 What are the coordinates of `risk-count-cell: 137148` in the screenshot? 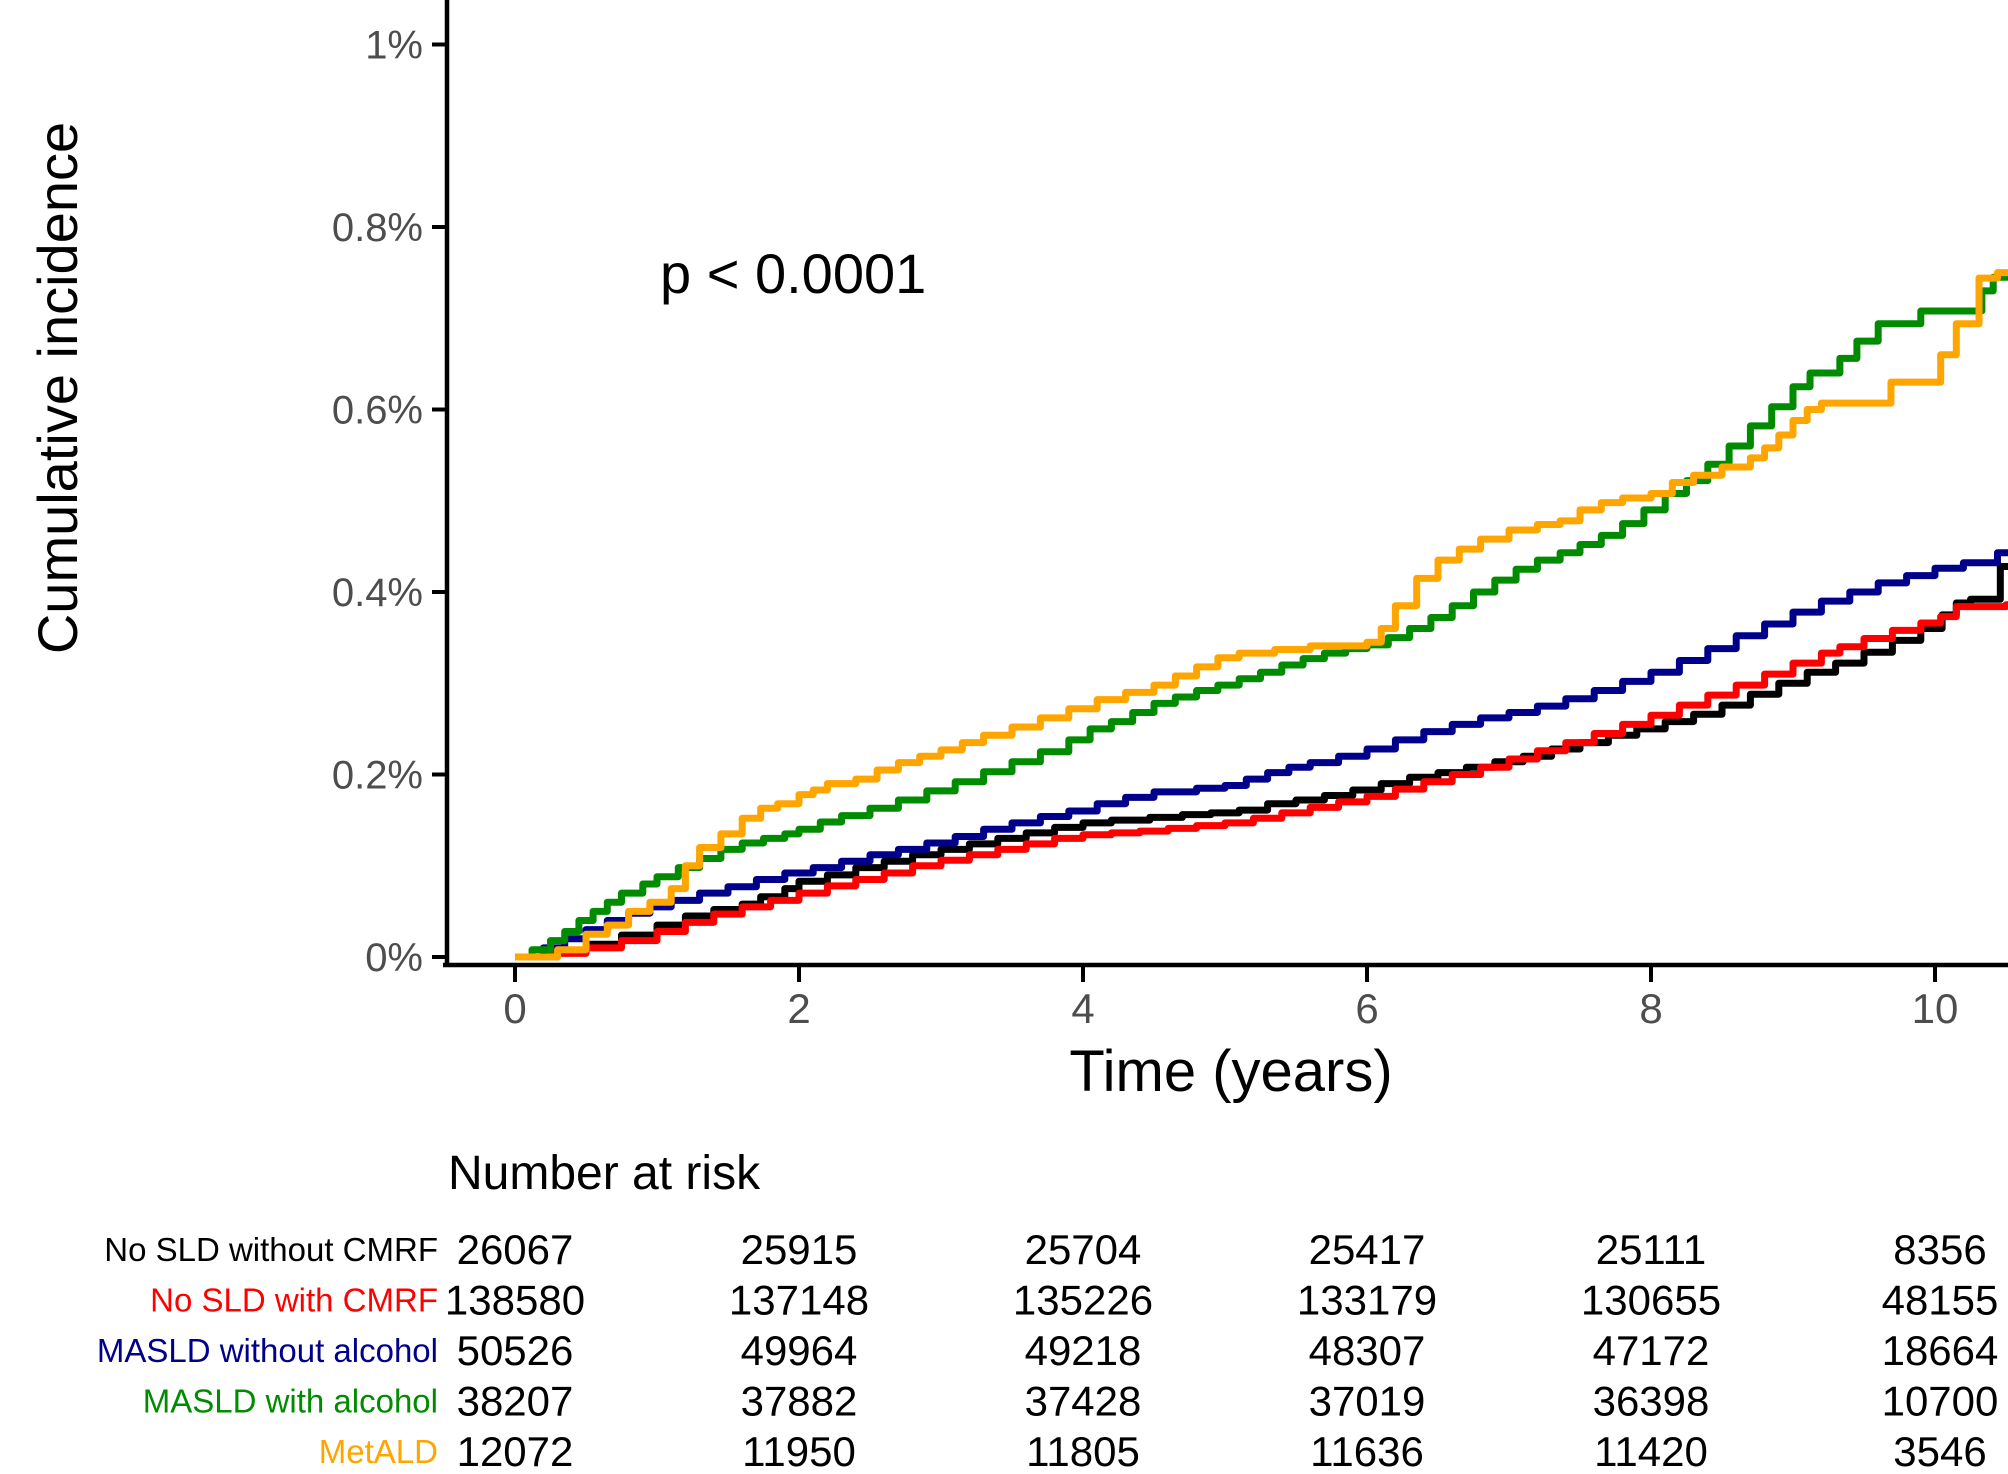 It's located at (799, 1300).